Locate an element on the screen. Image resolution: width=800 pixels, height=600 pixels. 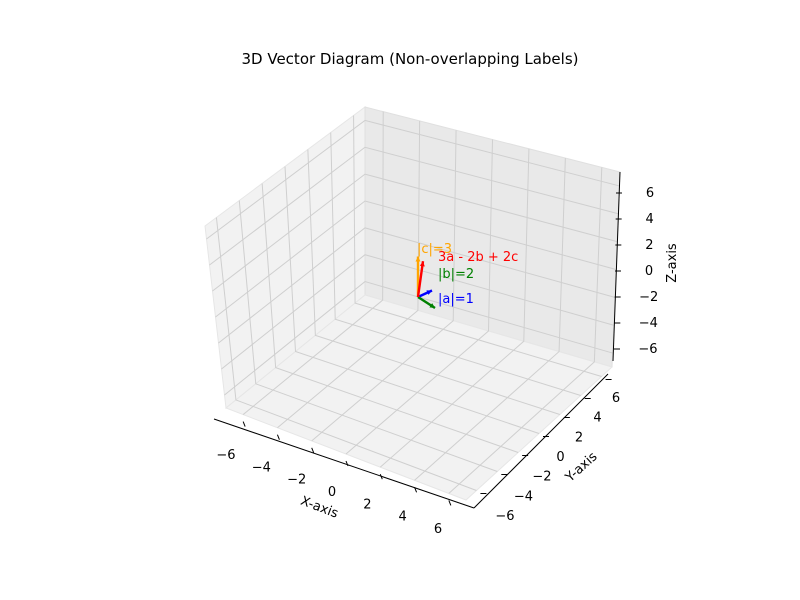
z-tick-label: 4 is located at coordinates (650, 219).